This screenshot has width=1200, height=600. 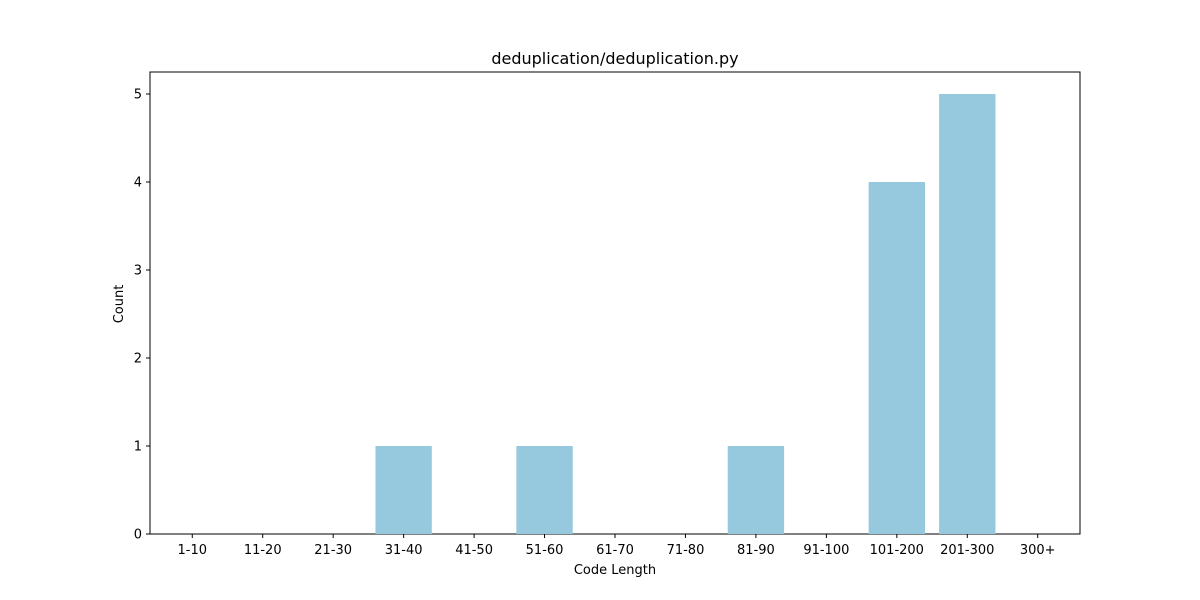 What do you see at coordinates (686, 550) in the screenshot?
I see `x-tick-label: 71-80` at bounding box center [686, 550].